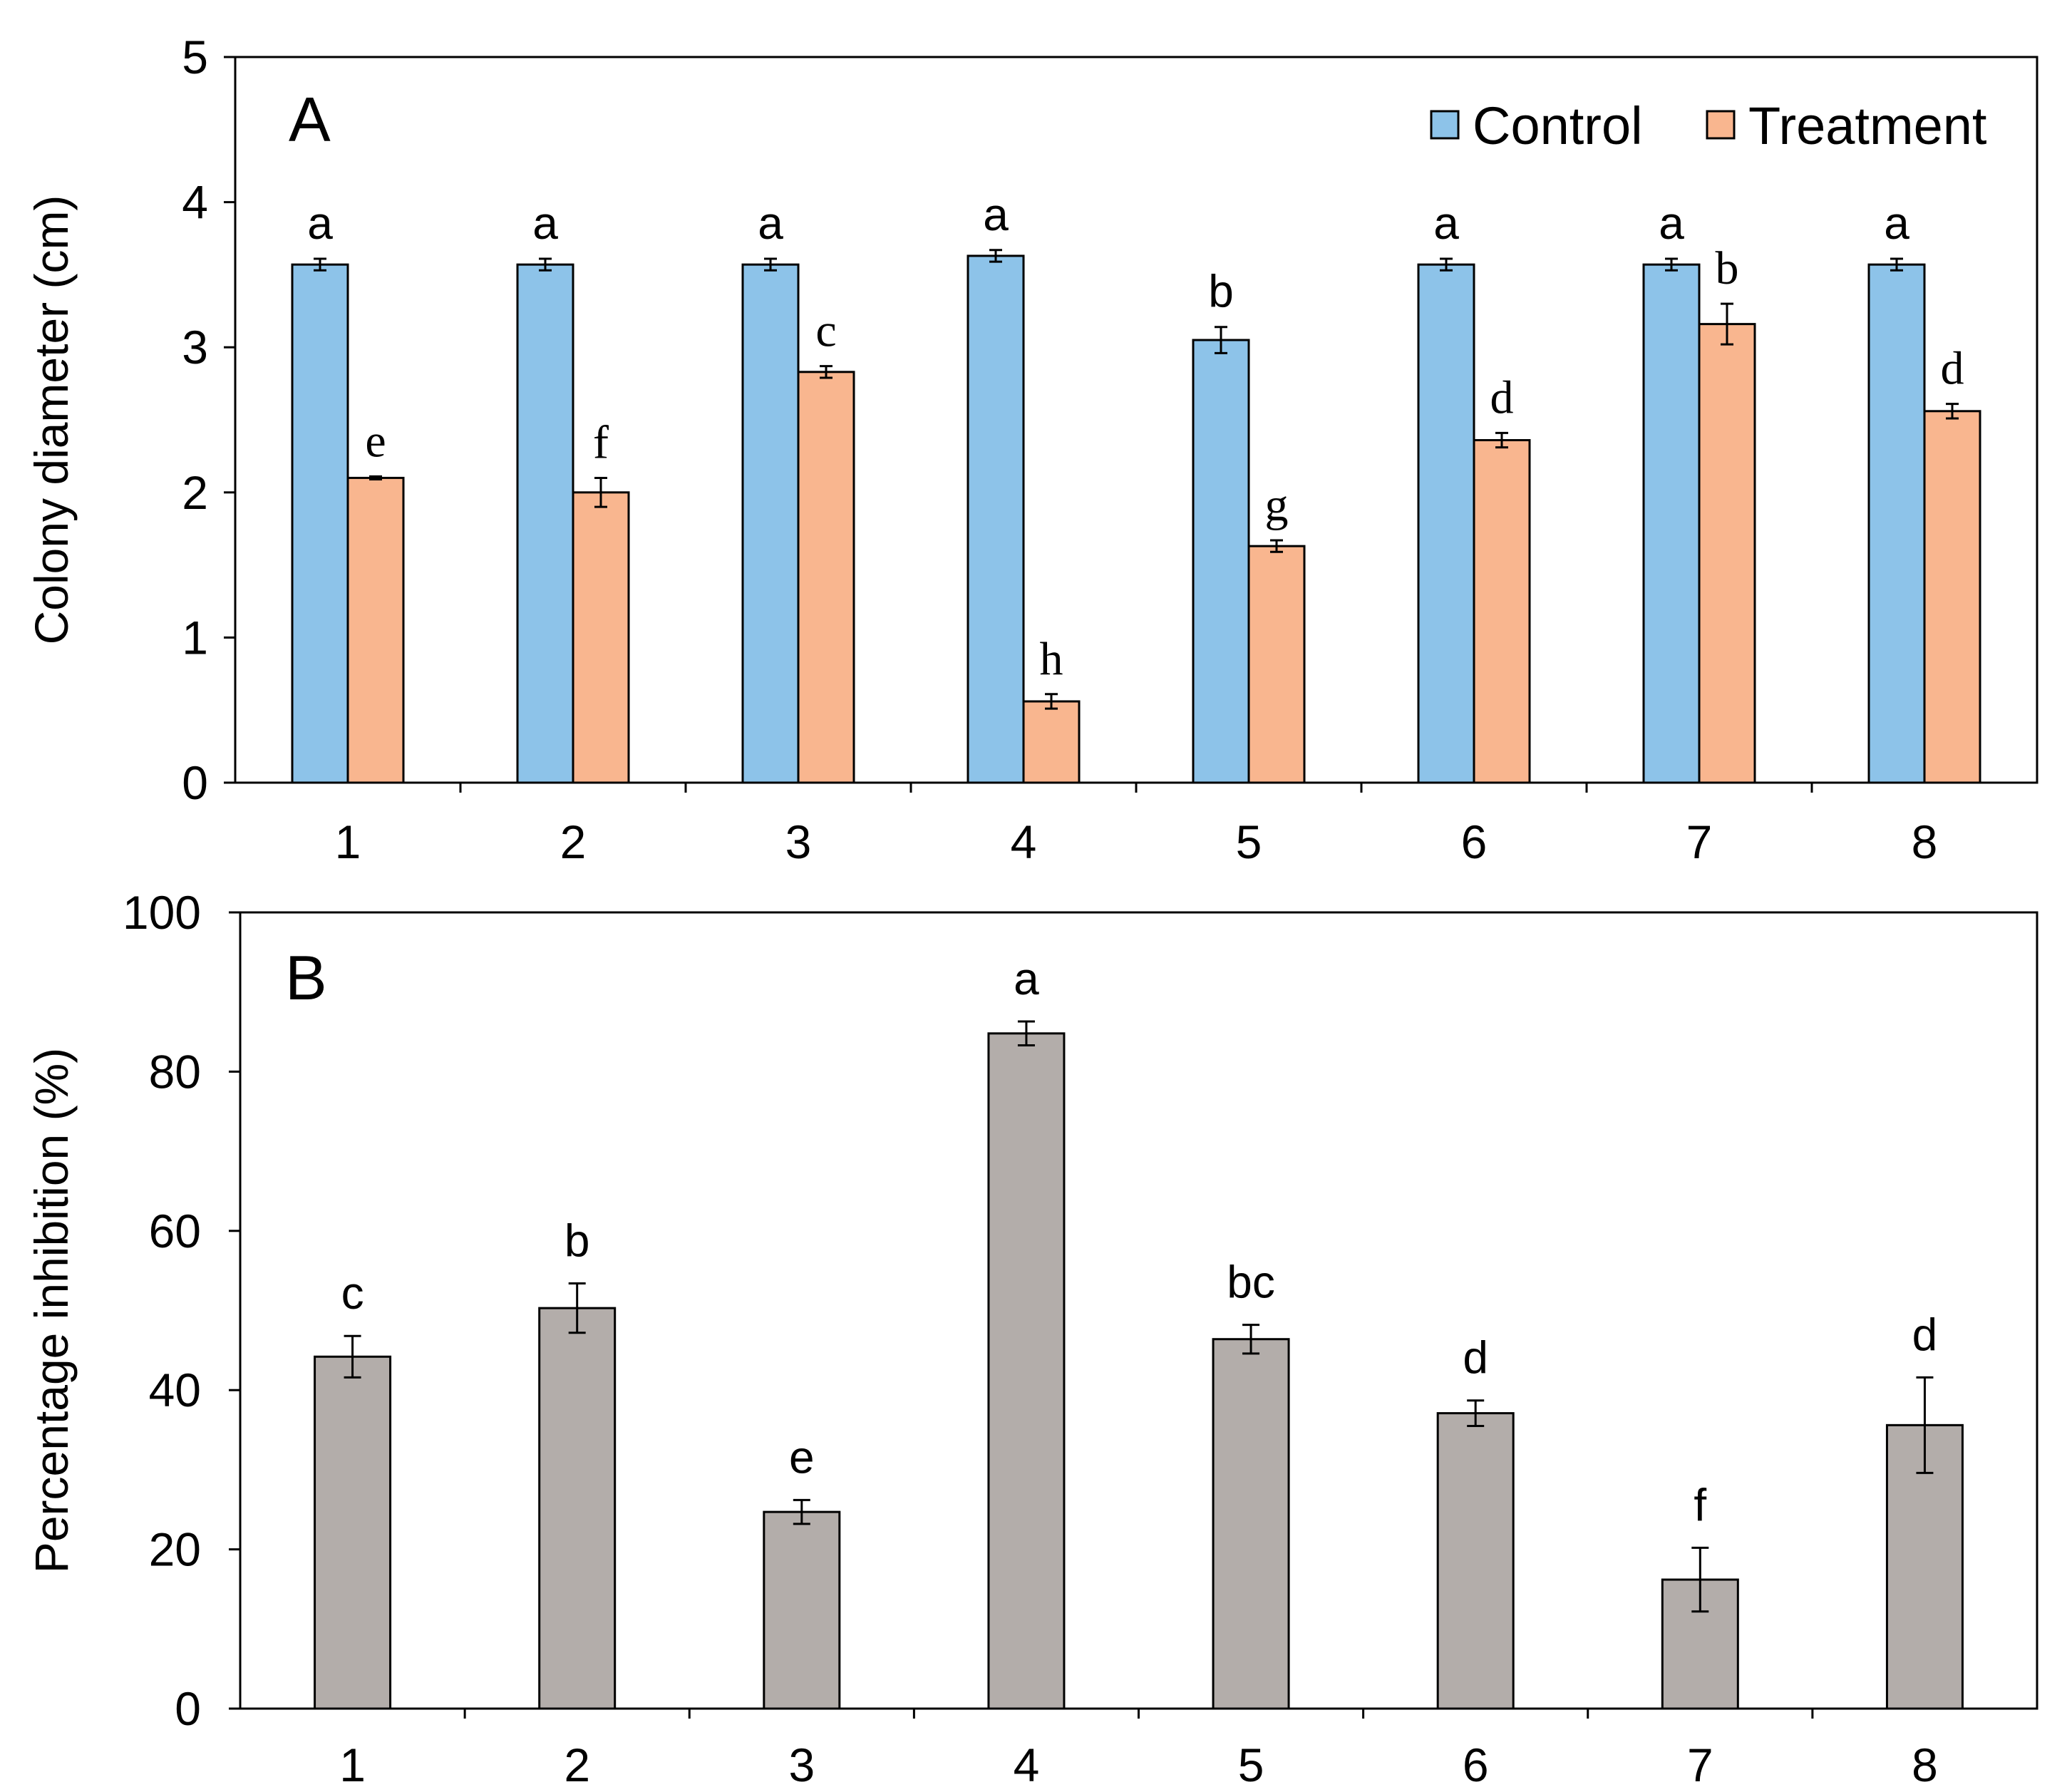 The width and height of the screenshot is (2067, 1792). Describe the element at coordinates (1051, 659) in the screenshot. I see `significance-letter: h` at that location.